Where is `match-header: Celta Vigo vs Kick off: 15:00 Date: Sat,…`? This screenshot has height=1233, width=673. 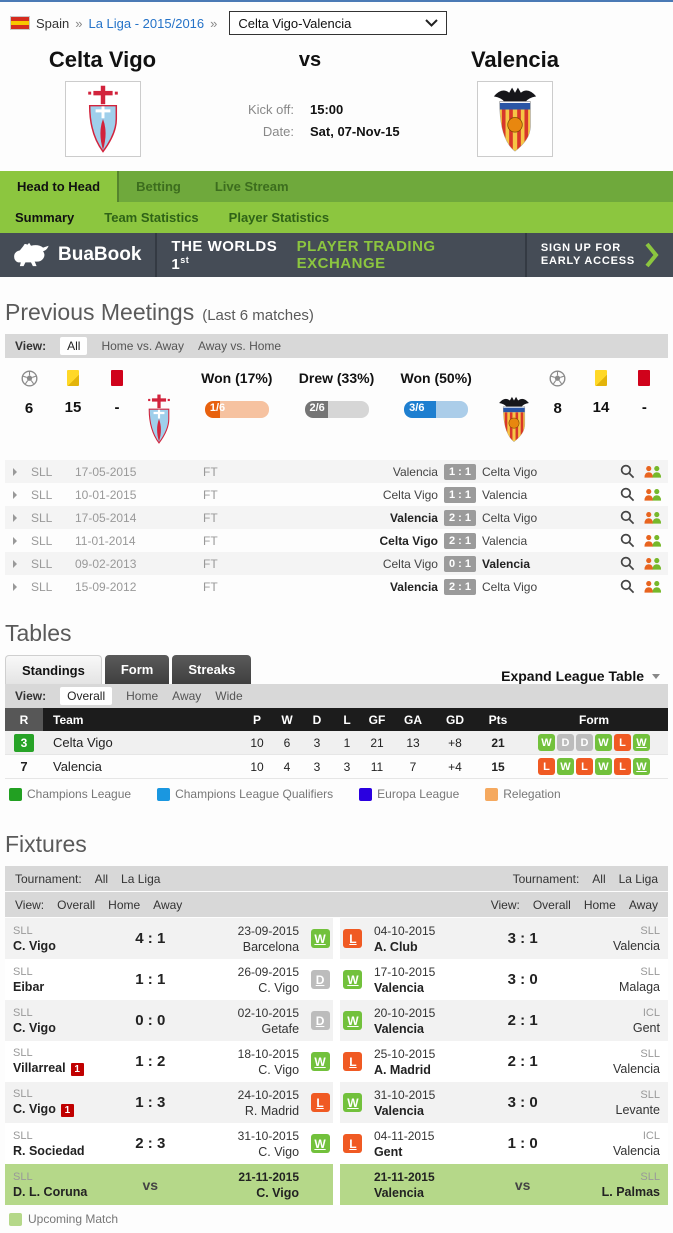
match-header: Celta Vigo vs Kick off: 15:00 Date: Sat,… is located at coordinates (336, 106).